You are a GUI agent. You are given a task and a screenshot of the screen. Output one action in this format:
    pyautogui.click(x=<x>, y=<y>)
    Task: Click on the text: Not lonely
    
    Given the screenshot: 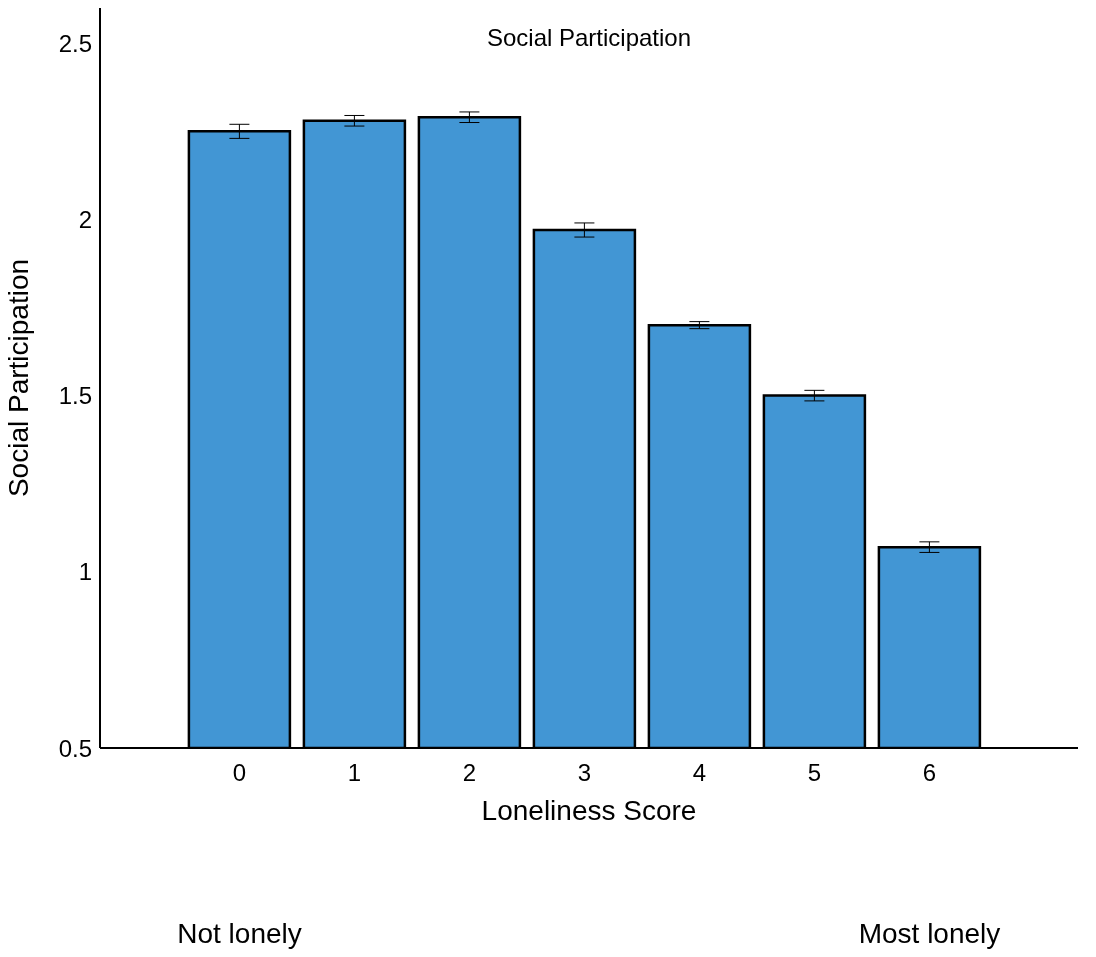 What is the action you would take?
    pyautogui.click(x=239, y=934)
    